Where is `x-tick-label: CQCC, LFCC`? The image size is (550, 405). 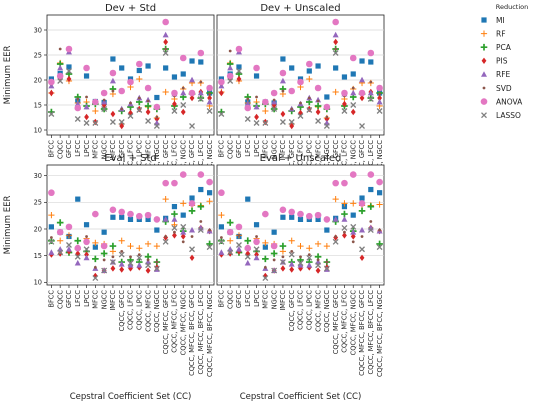 x-tick-label: CQCC, LFCC is located at coordinates (131, 160).